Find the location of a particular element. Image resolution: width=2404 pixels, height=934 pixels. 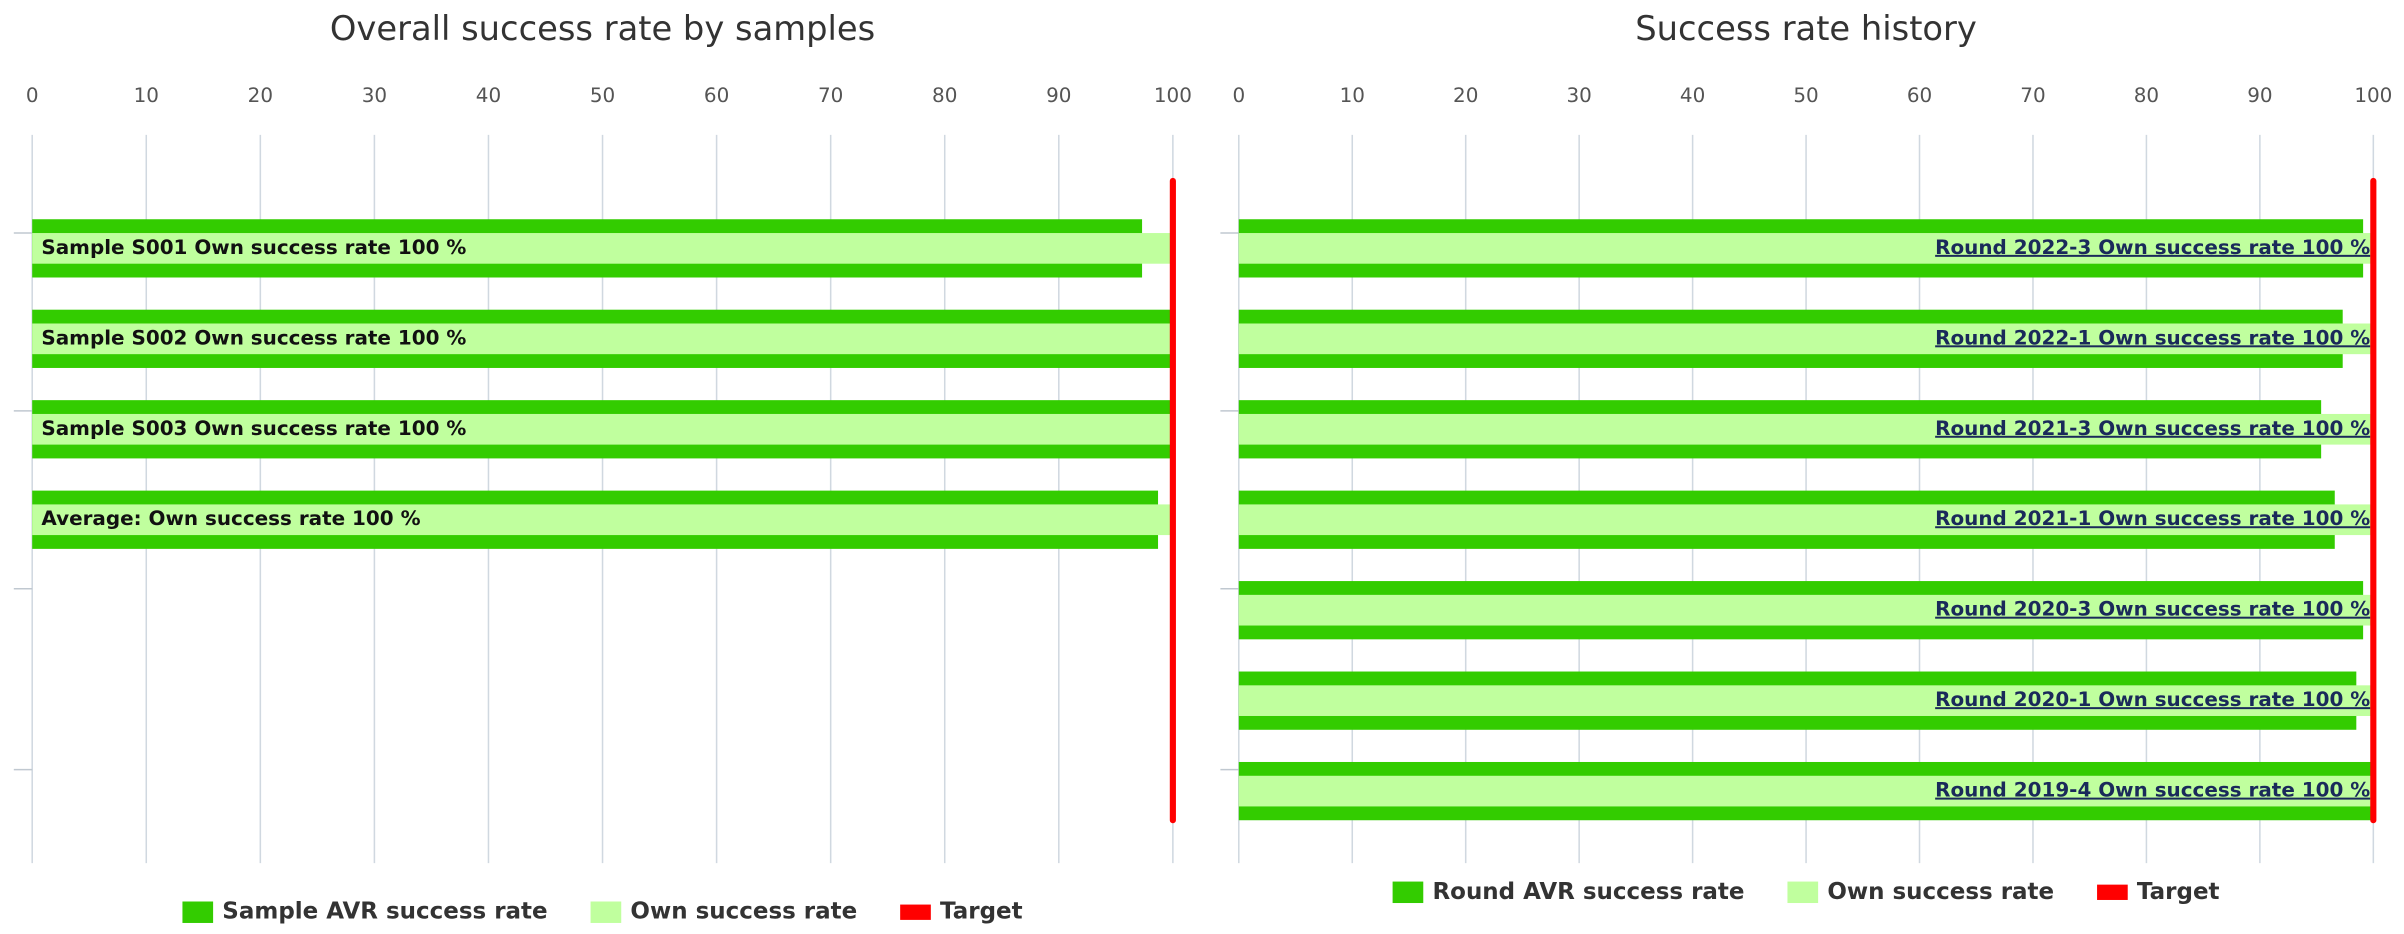

bar-label: Round 2022-3 Own success rate 100 % is located at coordinates (2152, 247).